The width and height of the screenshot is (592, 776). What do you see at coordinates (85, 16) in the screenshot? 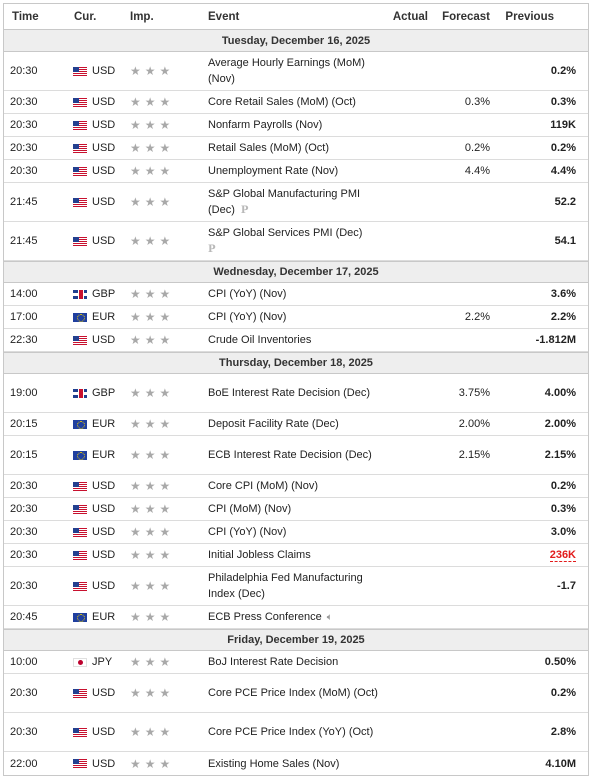
I see `header-currency: Cur.` at bounding box center [85, 16].